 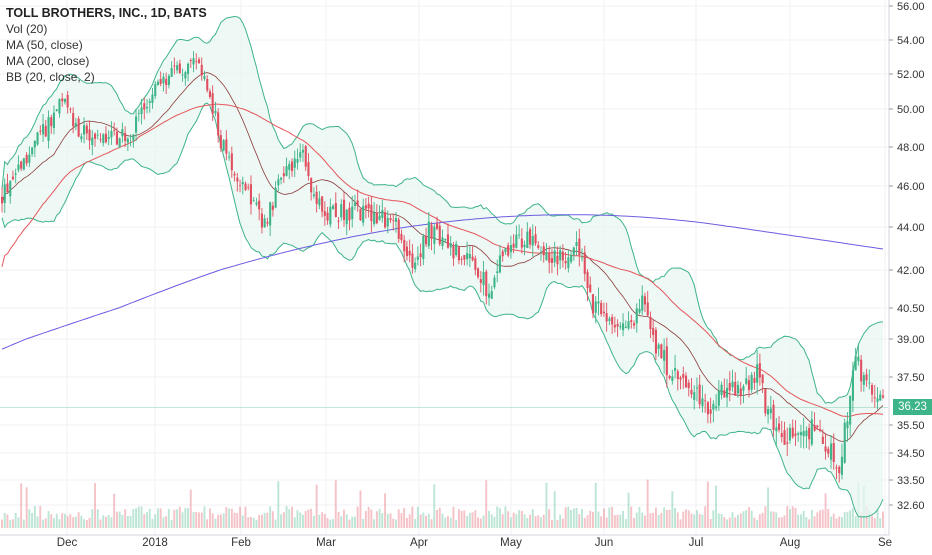 I want to click on last-price-badge: 36.23, so click(x=912, y=407).